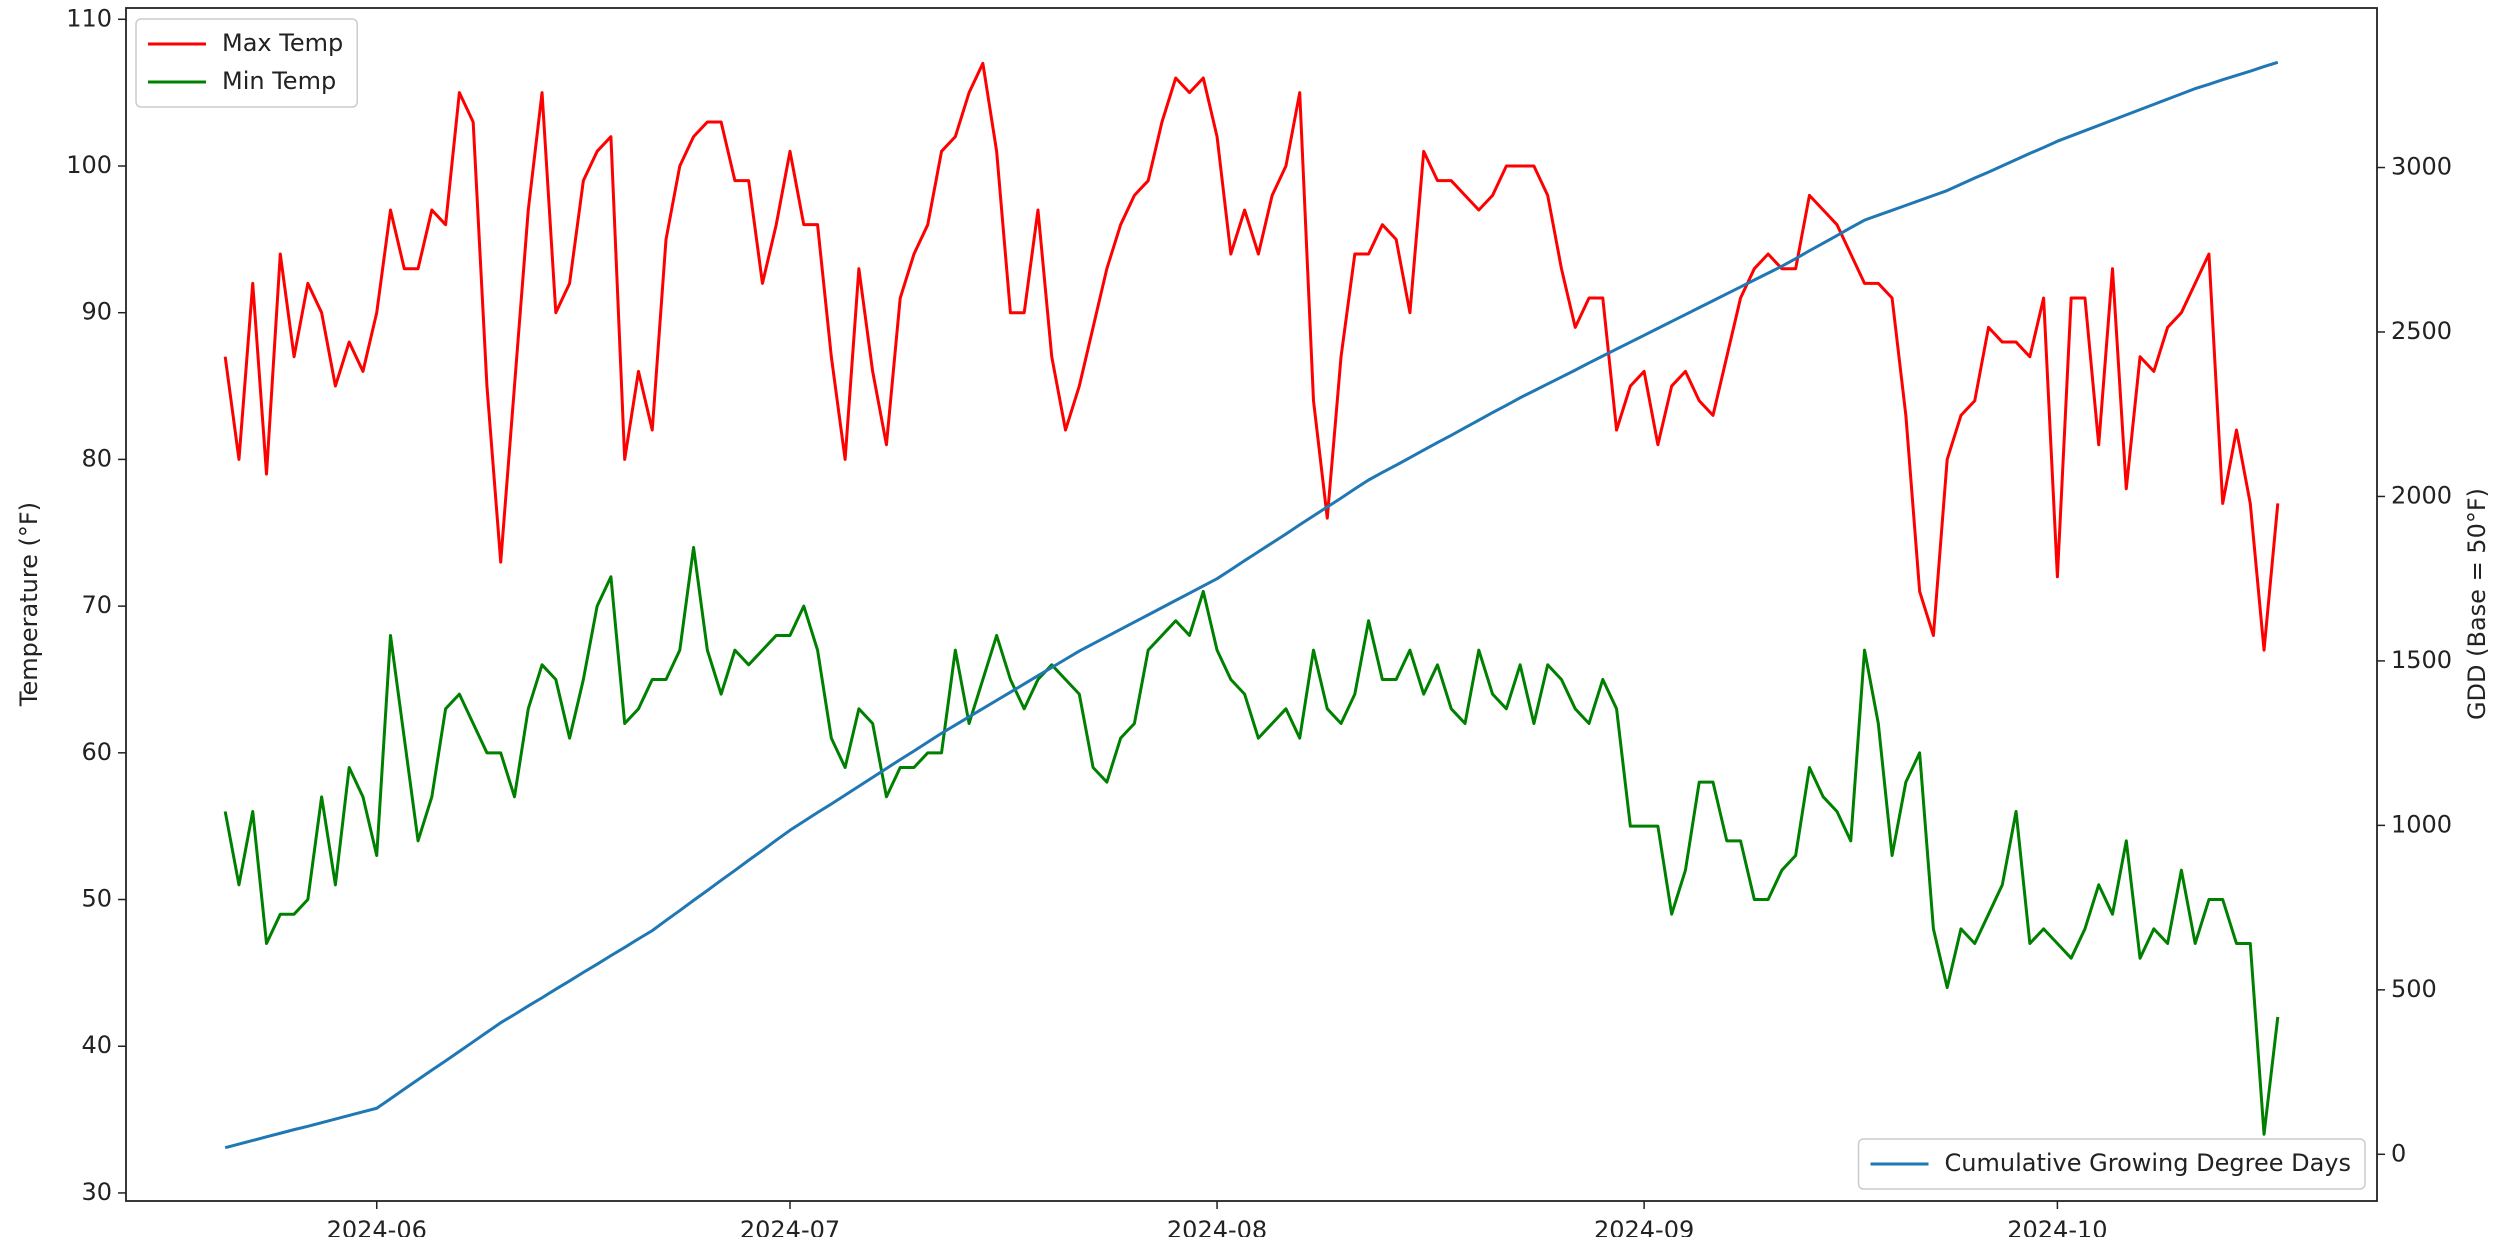  What do you see at coordinates (96, 458) in the screenshot?
I see `y-tick-label: 80` at bounding box center [96, 458].